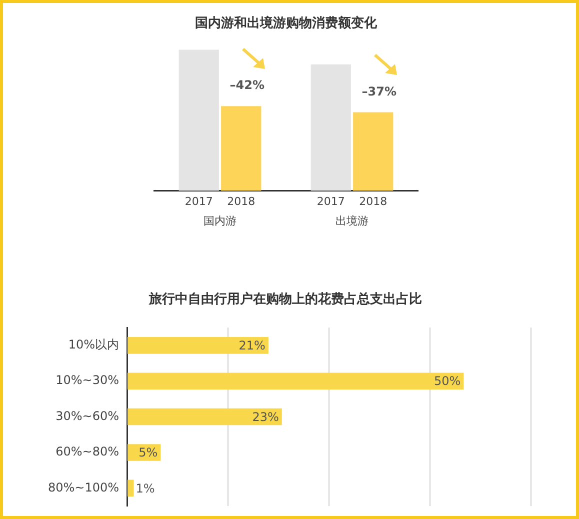 This screenshot has height=519, width=579. Describe the element at coordinates (373, 201) in the screenshot. I see `text: 2018` at that location.